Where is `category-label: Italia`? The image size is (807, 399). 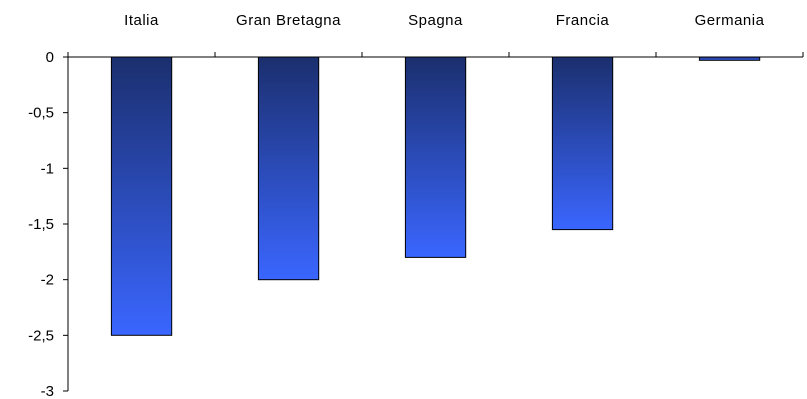
category-label: Italia is located at coordinates (141, 20).